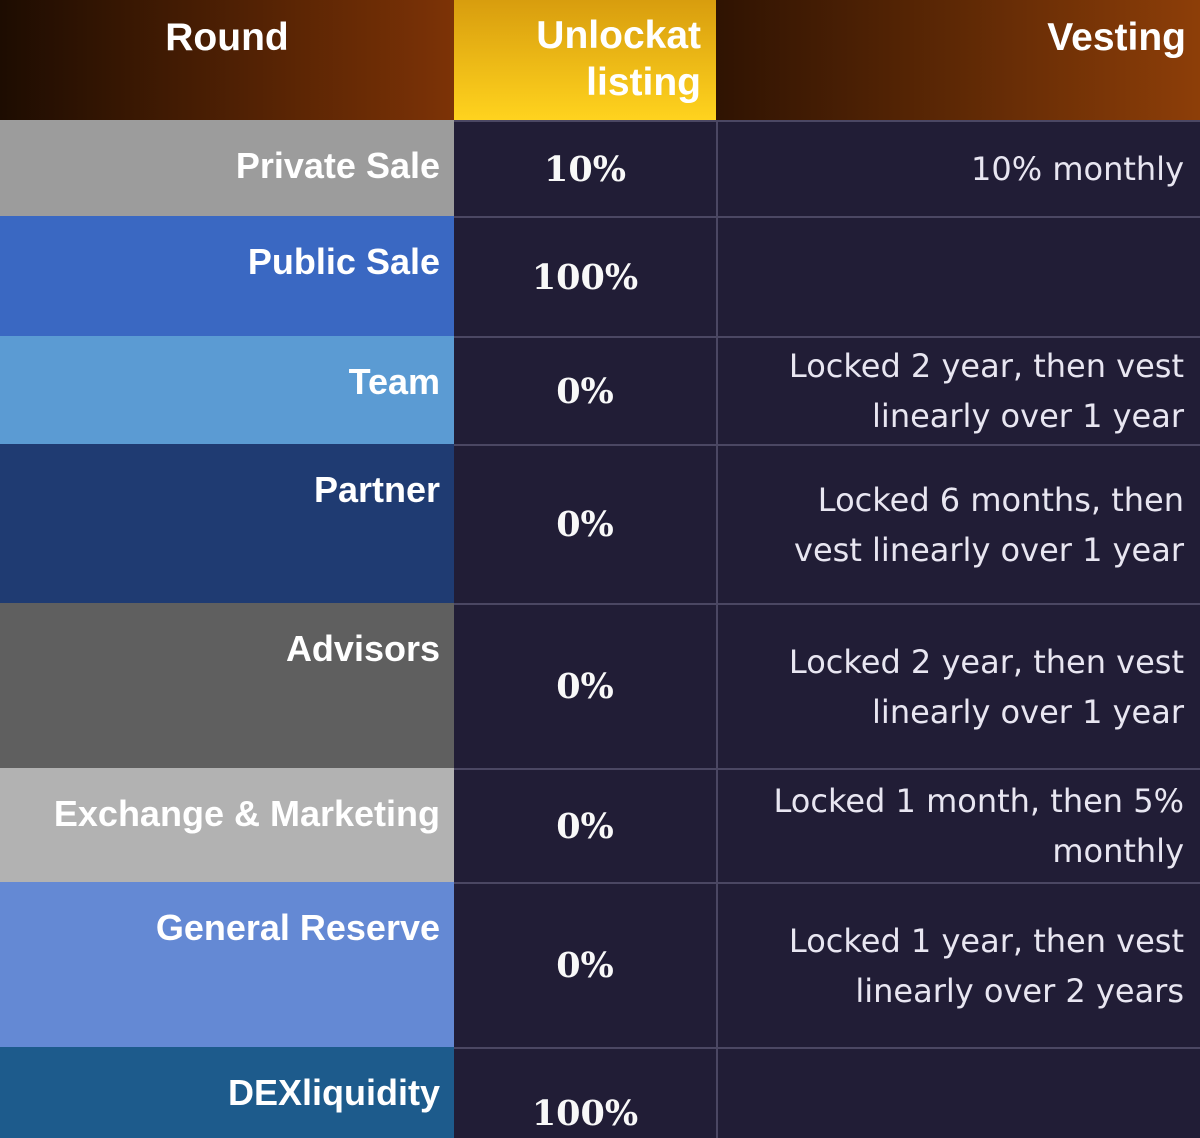  What do you see at coordinates (227, 168) in the screenshot?
I see `round-cell: Private Sale` at bounding box center [227, 168].